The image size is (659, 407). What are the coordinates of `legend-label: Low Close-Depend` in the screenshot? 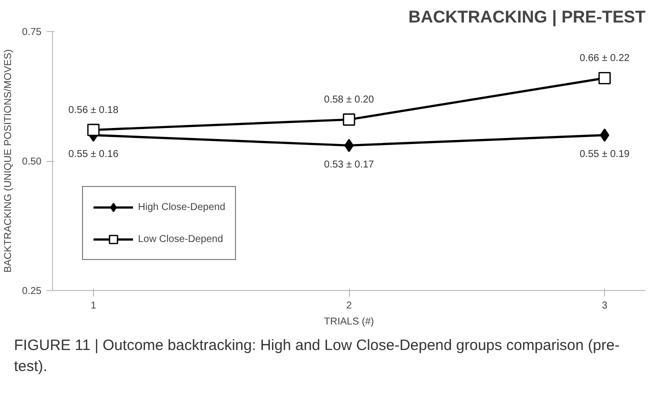 It's located at (181, 239).